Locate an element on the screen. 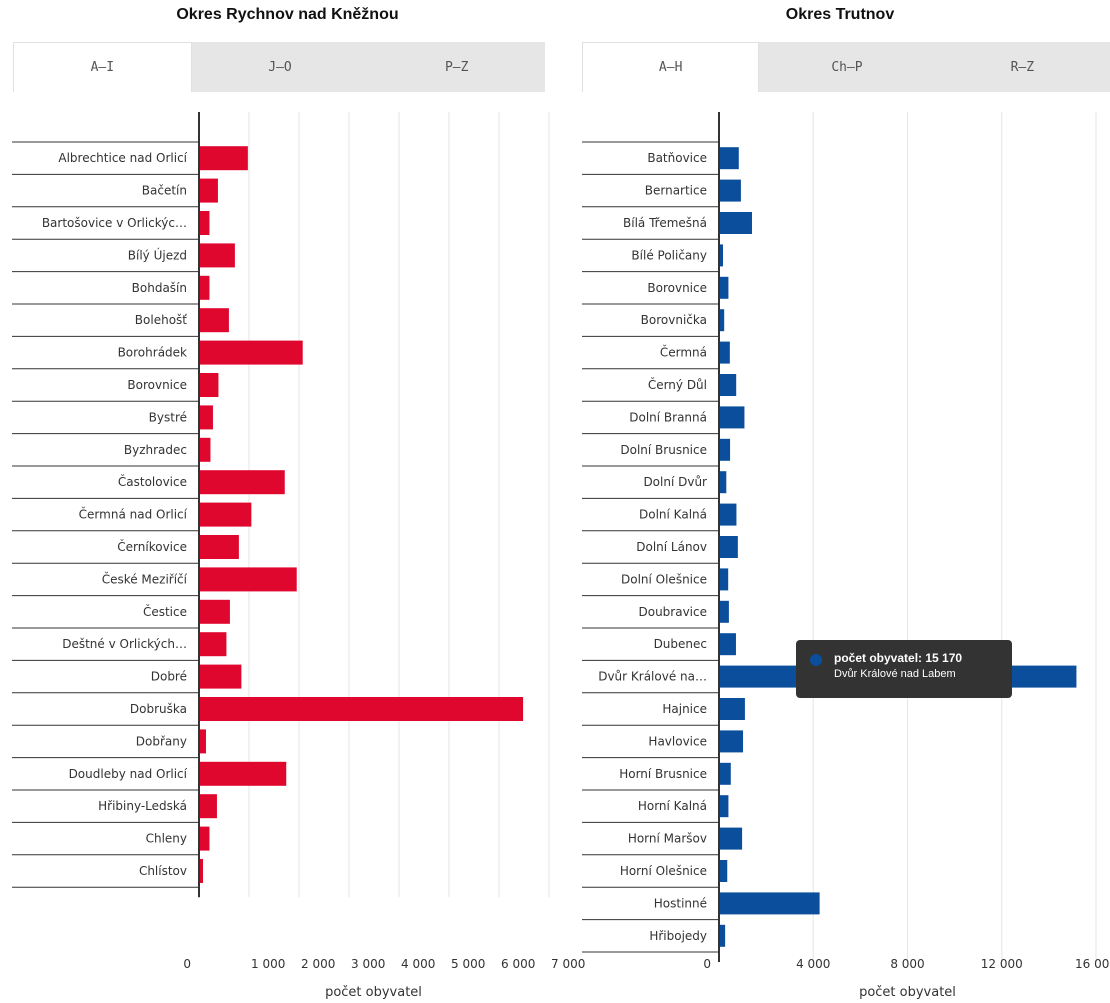  left-category-label: Dobřany is located at coordinates (161, 741).